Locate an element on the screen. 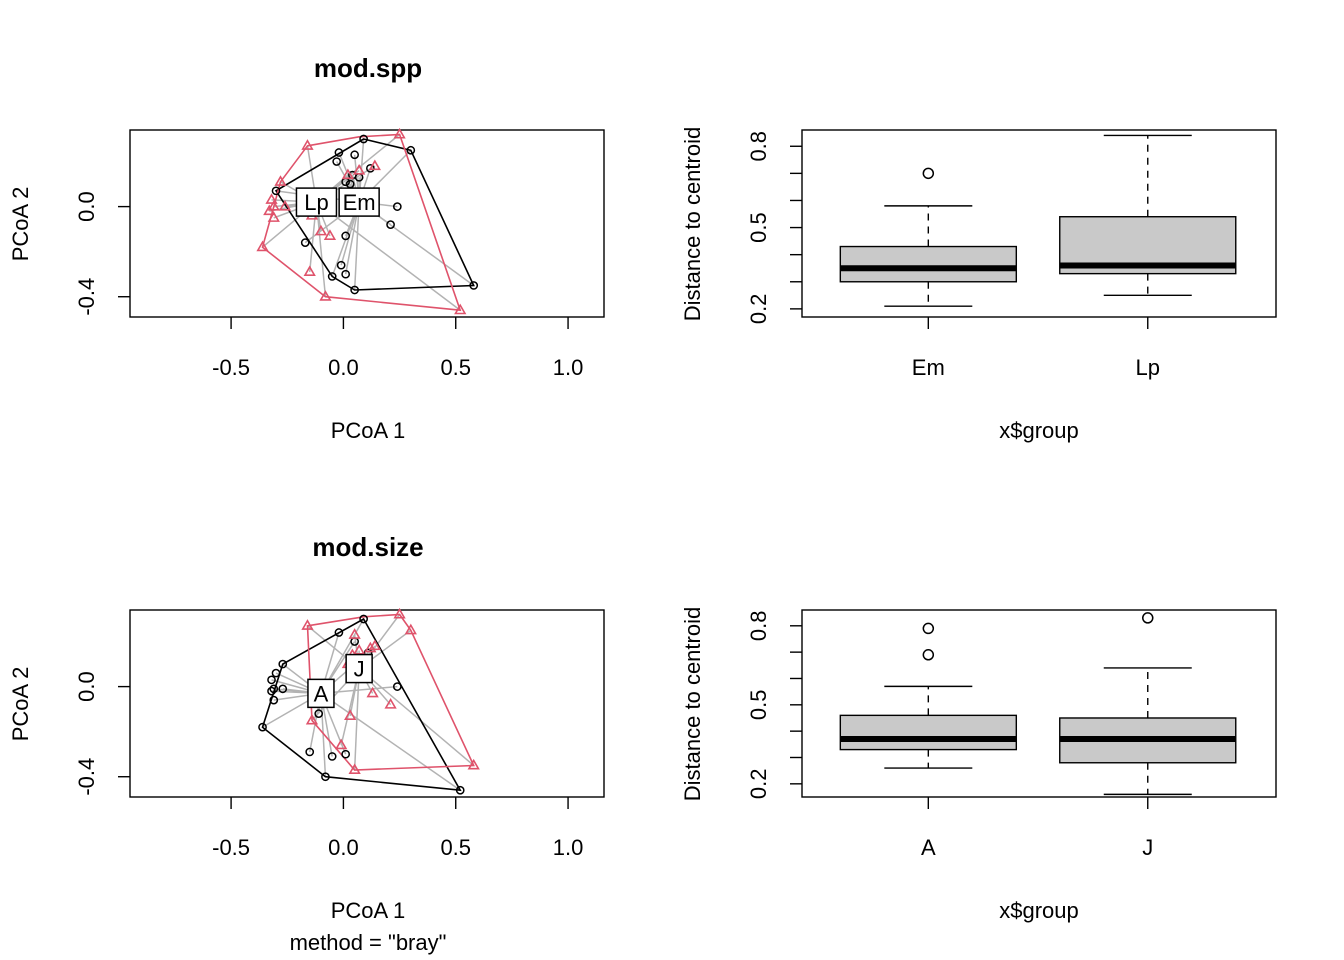 The height and width of the screenshot is (960, 1344). y-axis-label: PCoA 2 is located at coordinates (20, 704).